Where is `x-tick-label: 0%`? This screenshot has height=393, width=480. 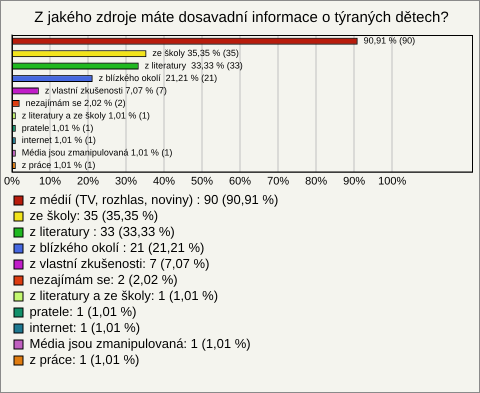 x-tick-label: 0% is located at coordinates (12, 181).